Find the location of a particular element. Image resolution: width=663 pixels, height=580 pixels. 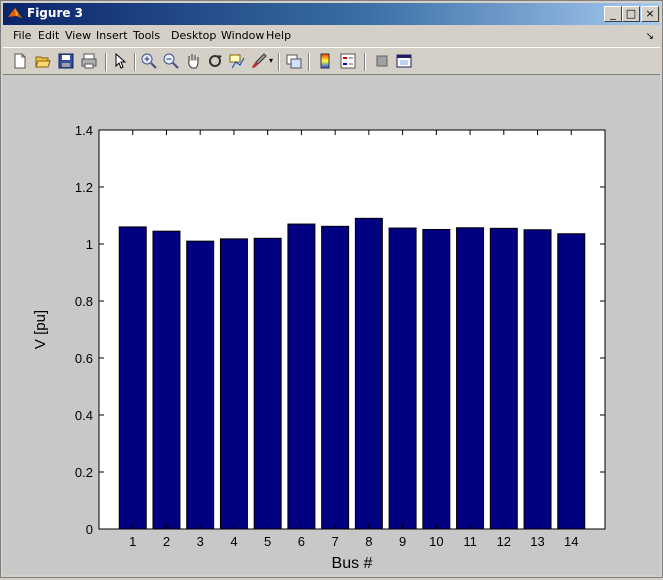

rotate-3d-icon is located at coordinates (215, 61).